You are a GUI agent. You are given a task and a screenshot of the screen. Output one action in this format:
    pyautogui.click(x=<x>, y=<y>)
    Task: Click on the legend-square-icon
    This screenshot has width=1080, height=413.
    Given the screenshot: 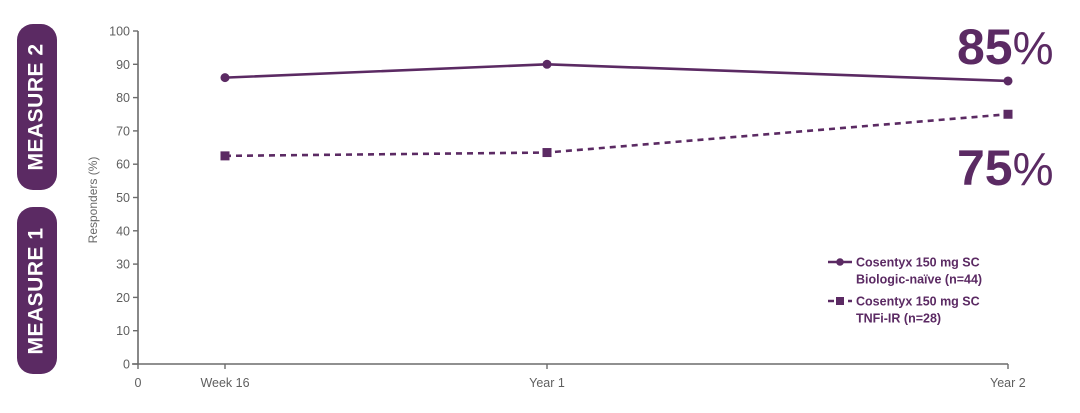 What is the action you would take?
    pyautogui.click(x=840, y=301)
    